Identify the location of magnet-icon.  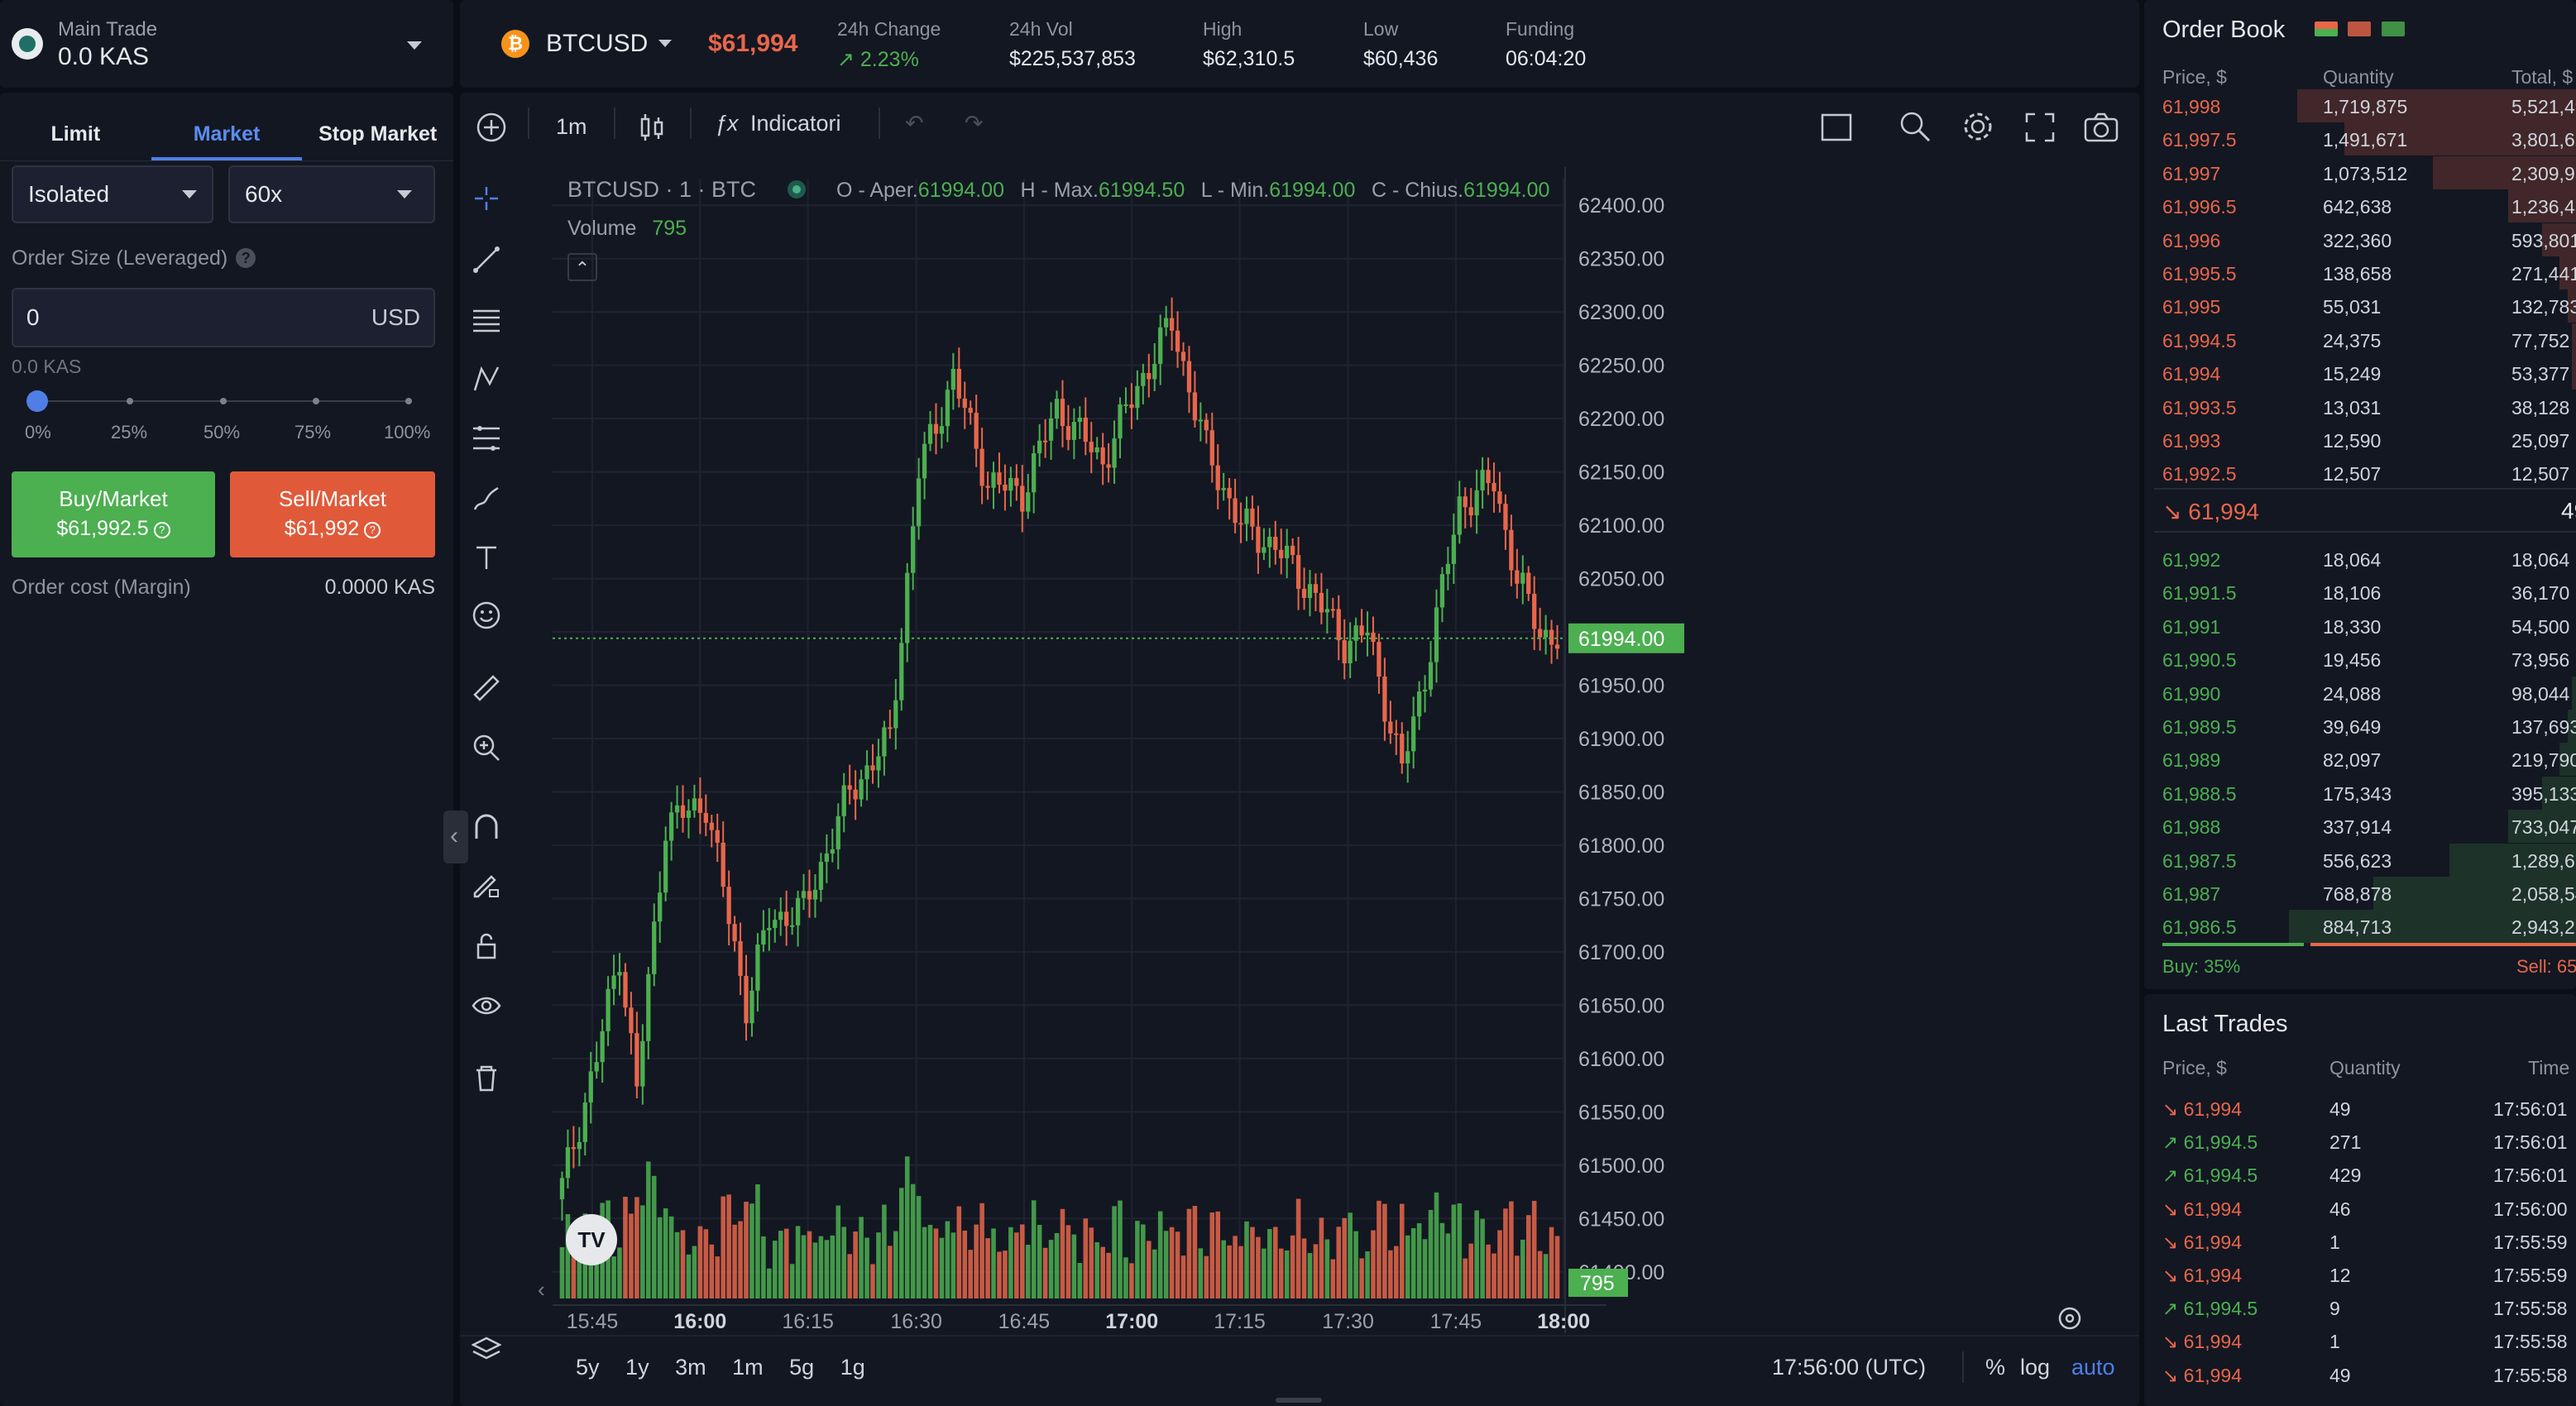
(486, 827).